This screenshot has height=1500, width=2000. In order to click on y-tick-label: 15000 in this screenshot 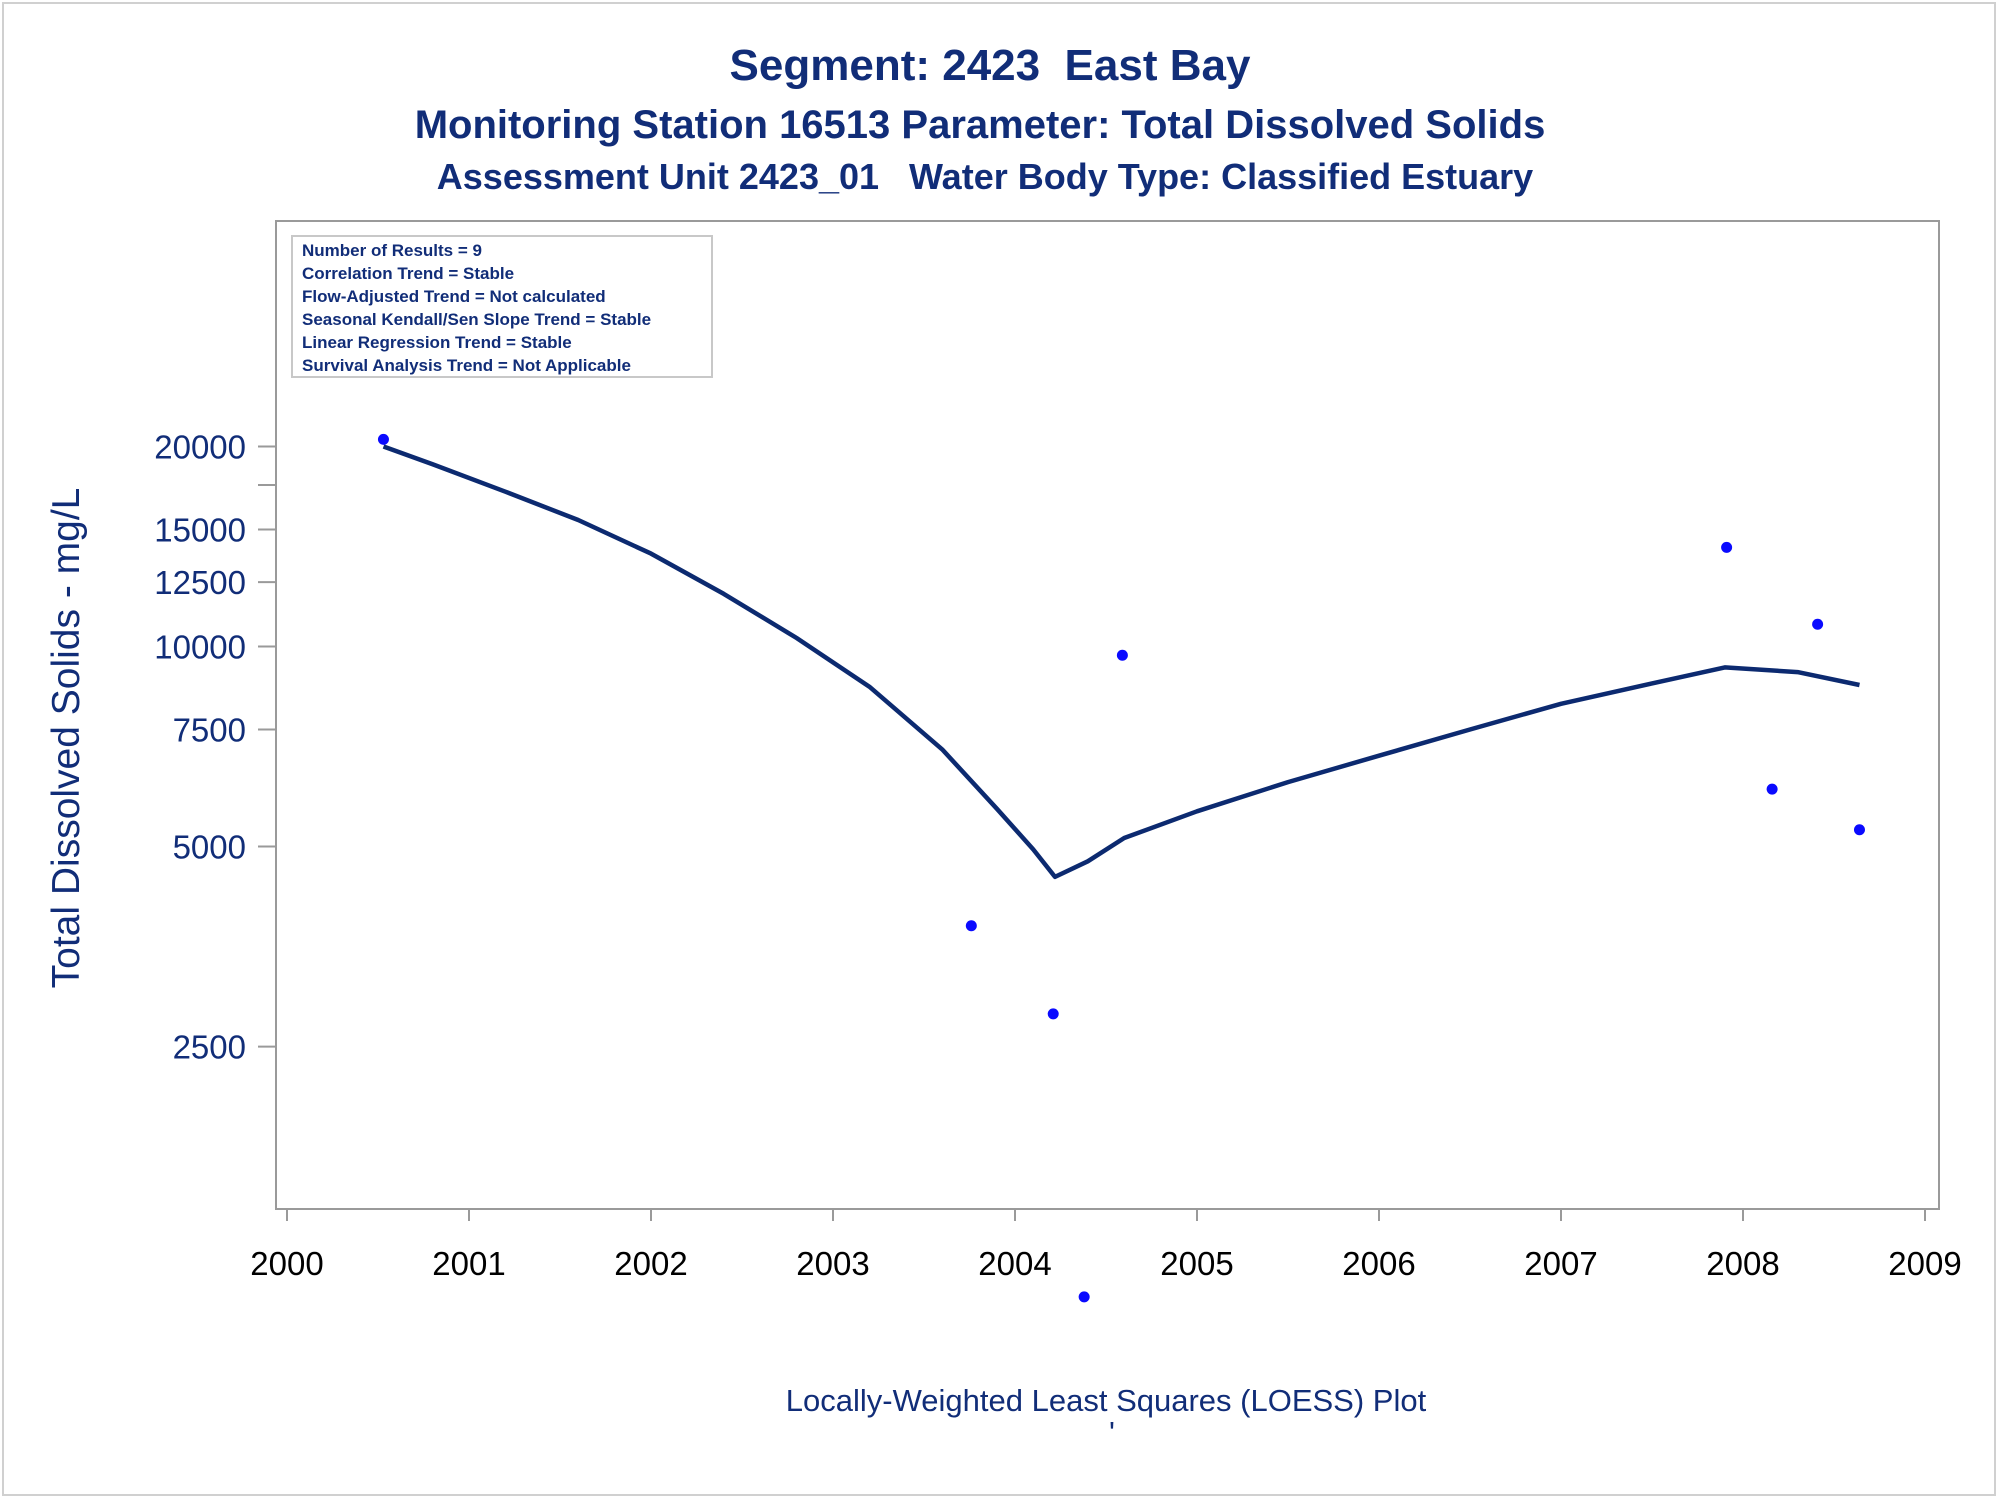, I will do `click(200, 529)`.